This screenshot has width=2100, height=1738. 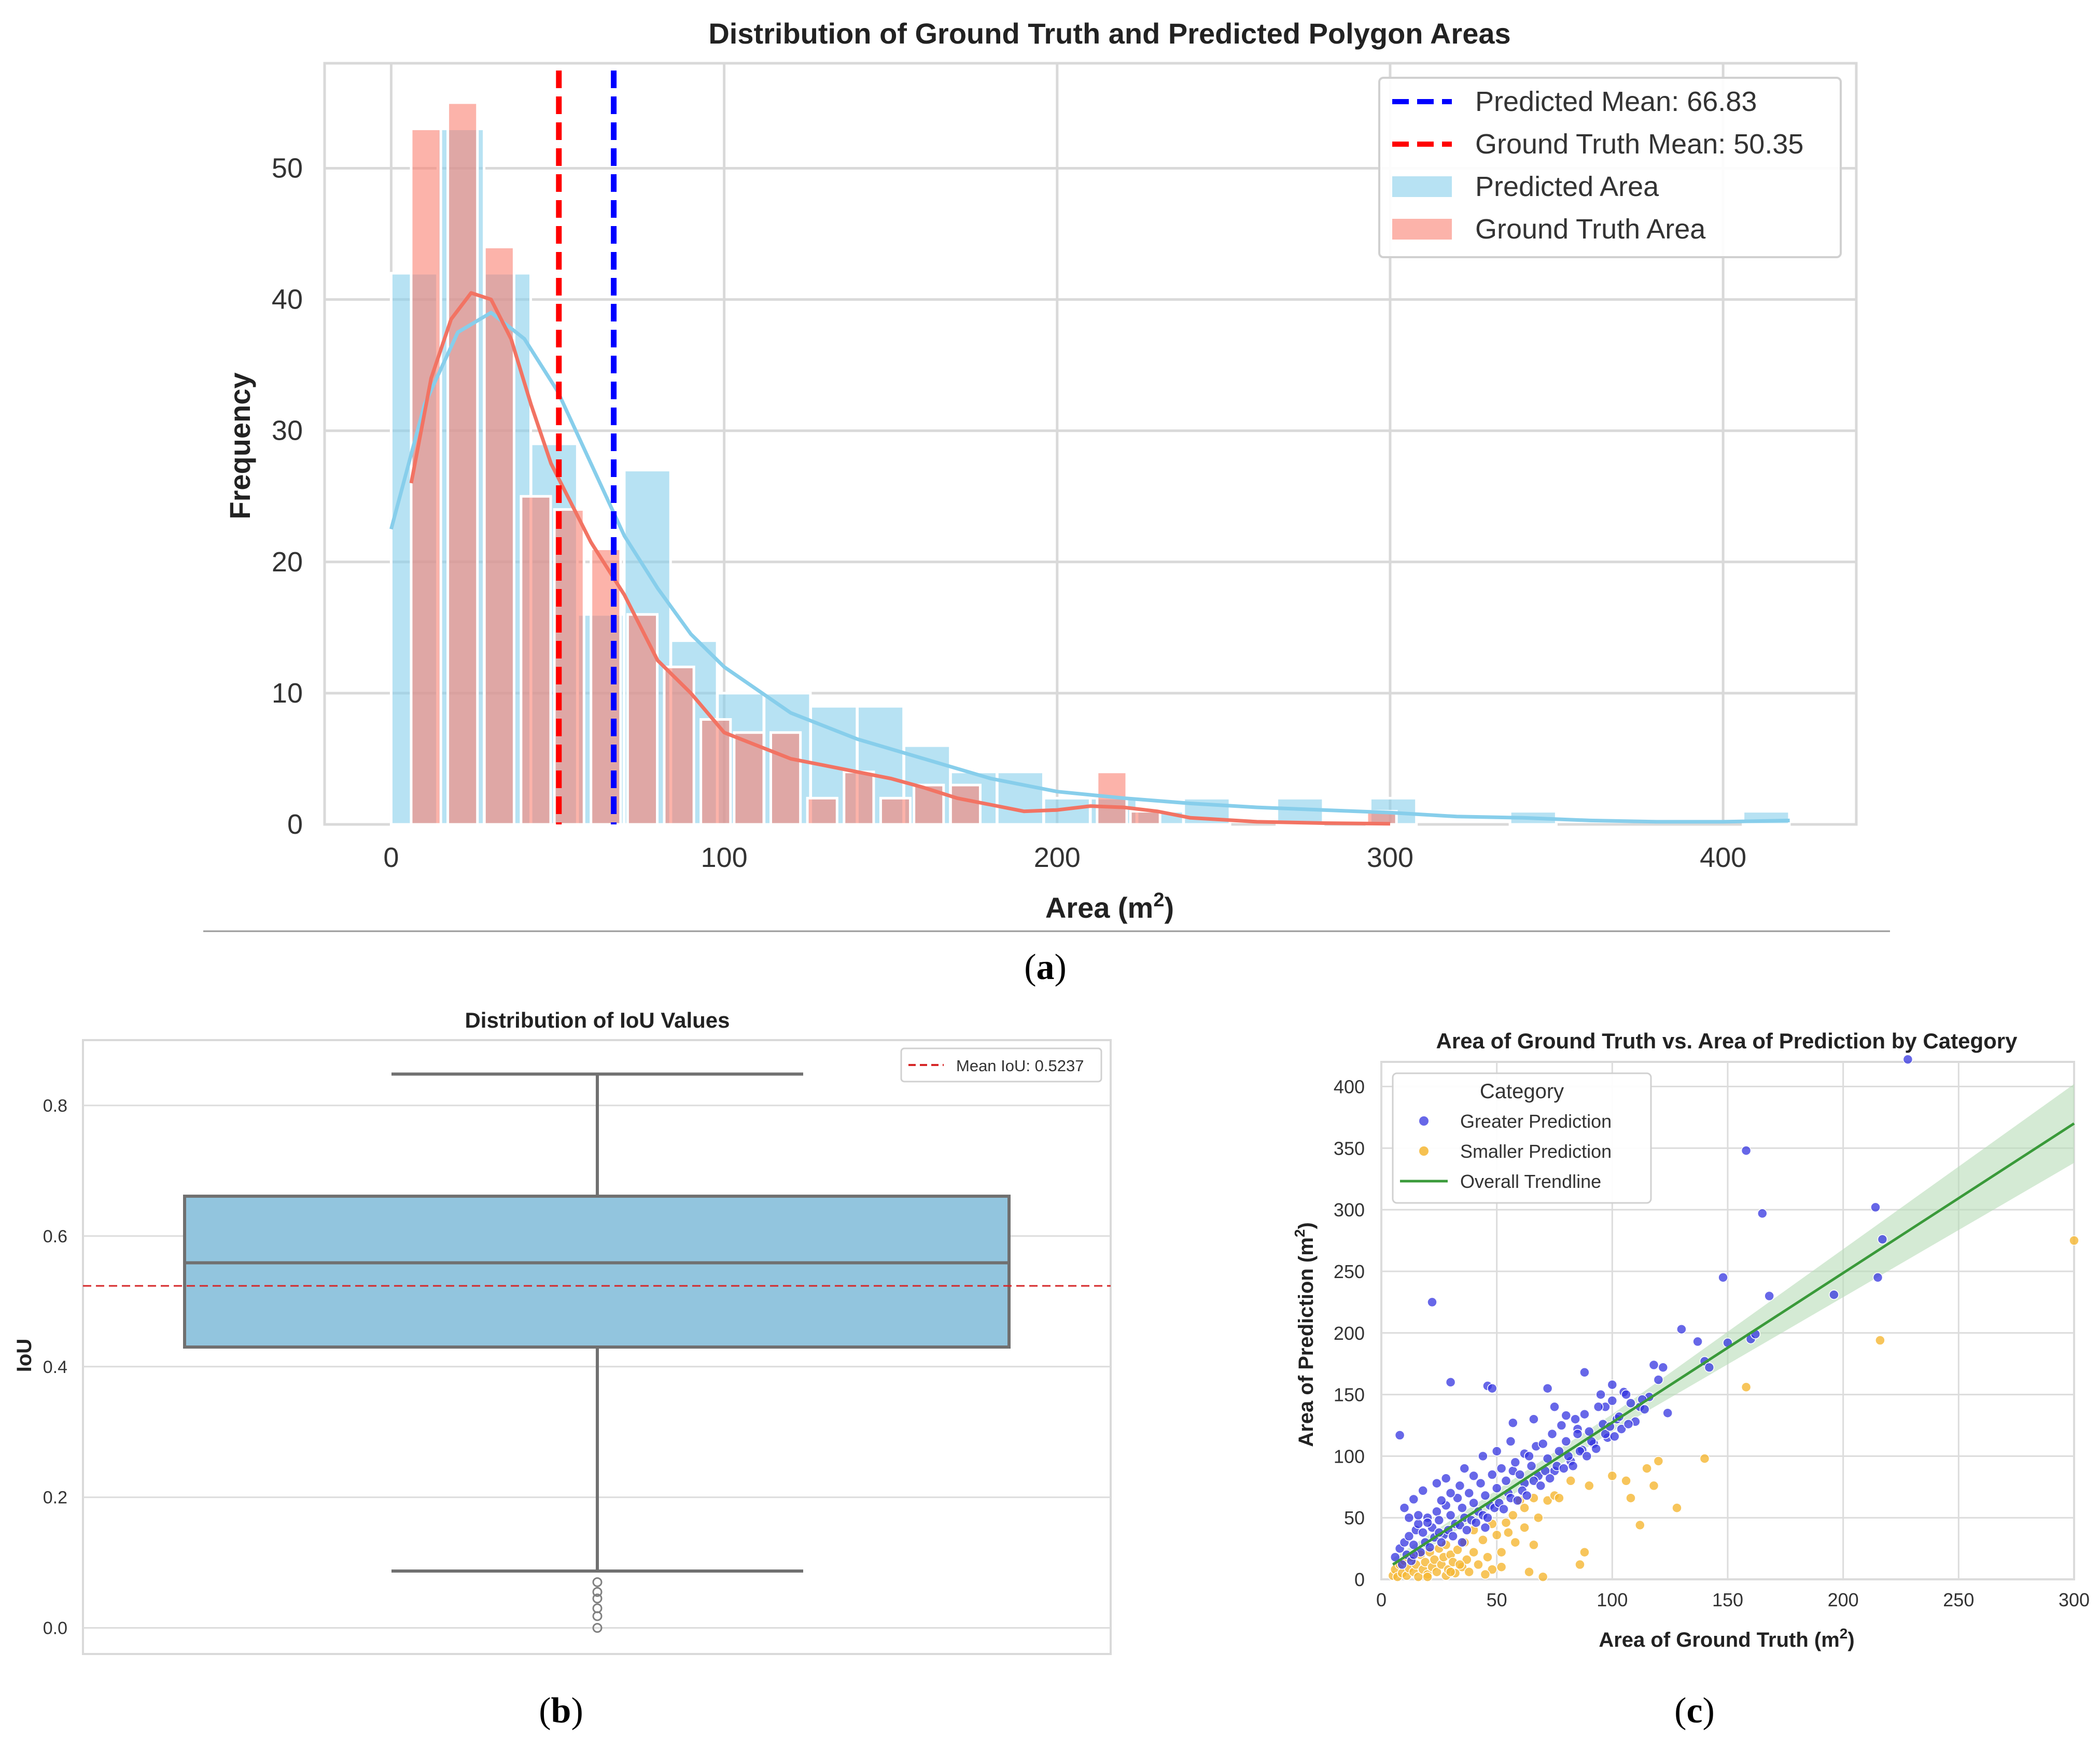 I want to click on panel-a-y-tick-3: 30, so click(x=287, y=430).